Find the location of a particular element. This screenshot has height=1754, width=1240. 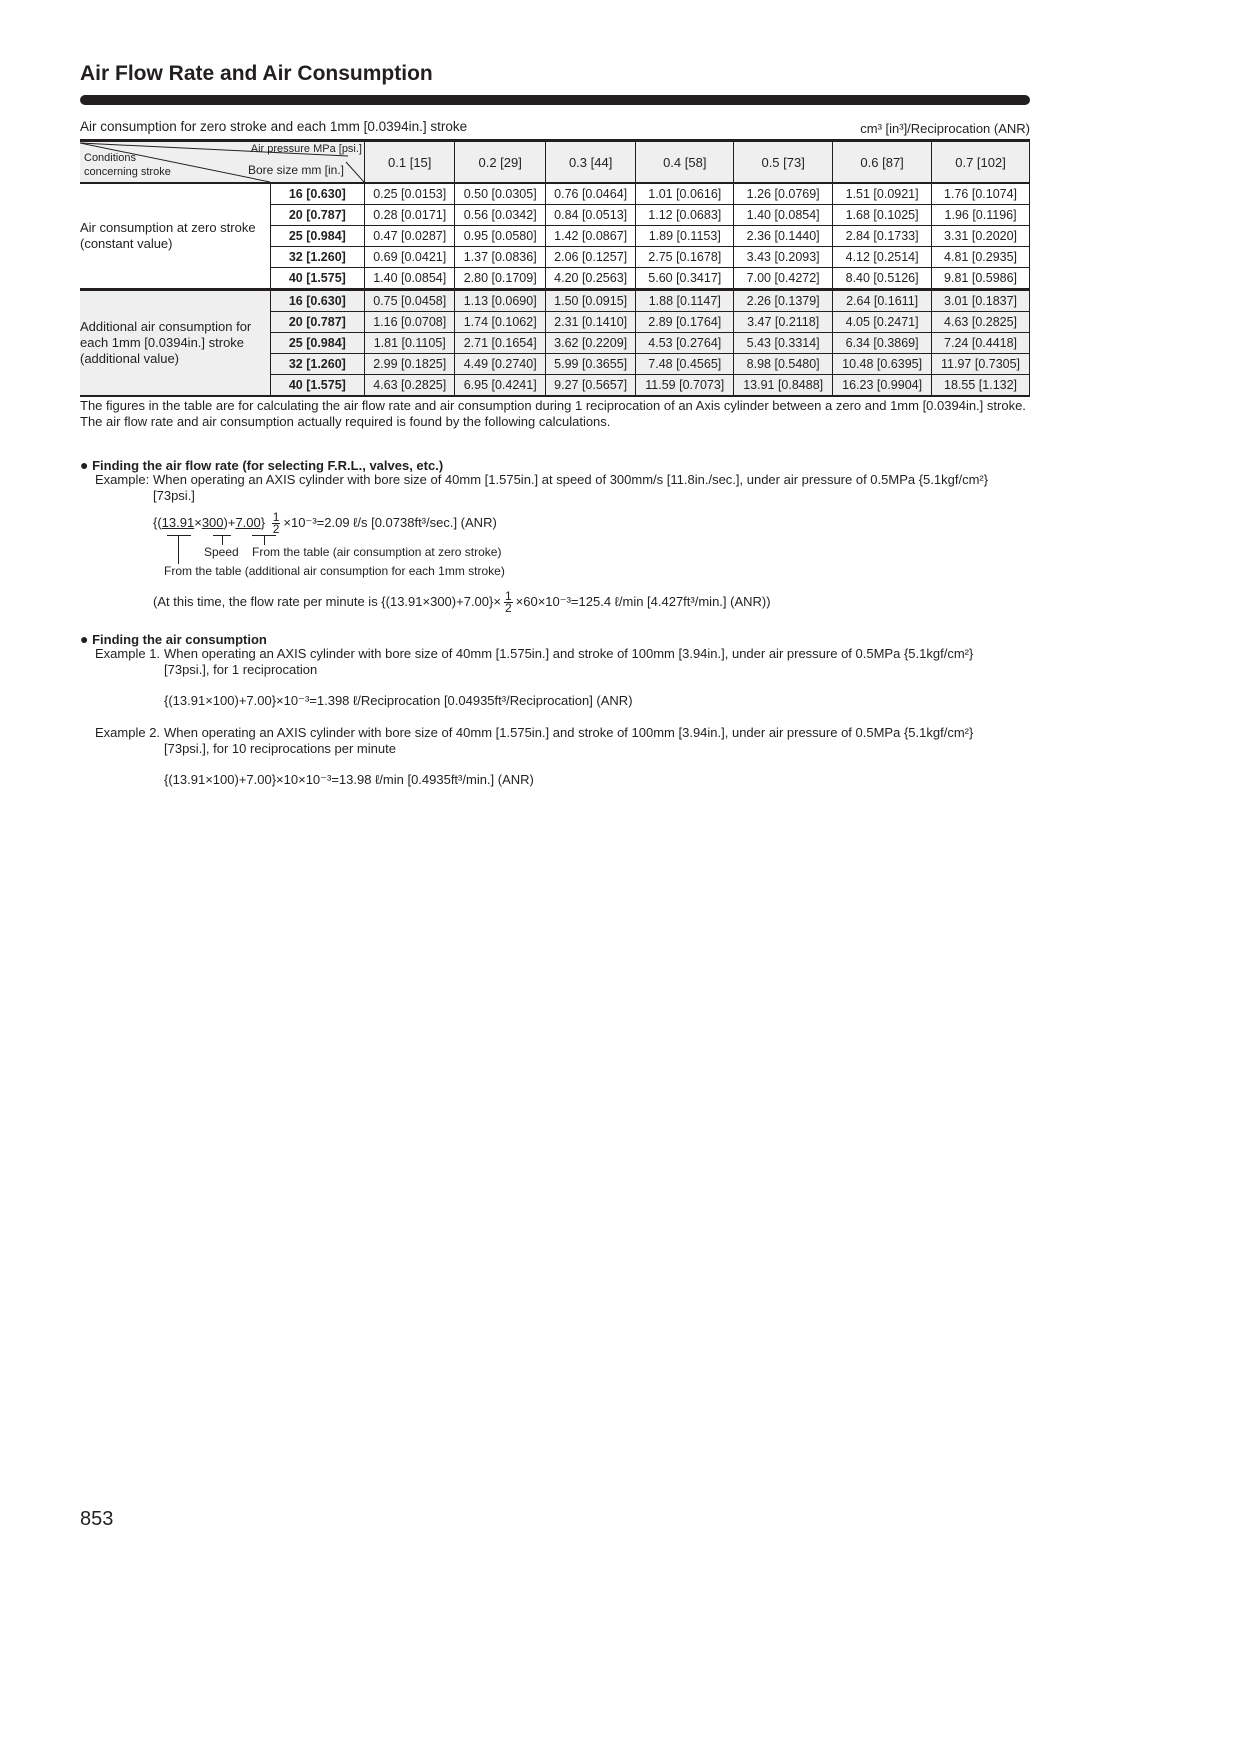

table-cell: 1.81 [0.1105] is located at coordinates (409, 343).